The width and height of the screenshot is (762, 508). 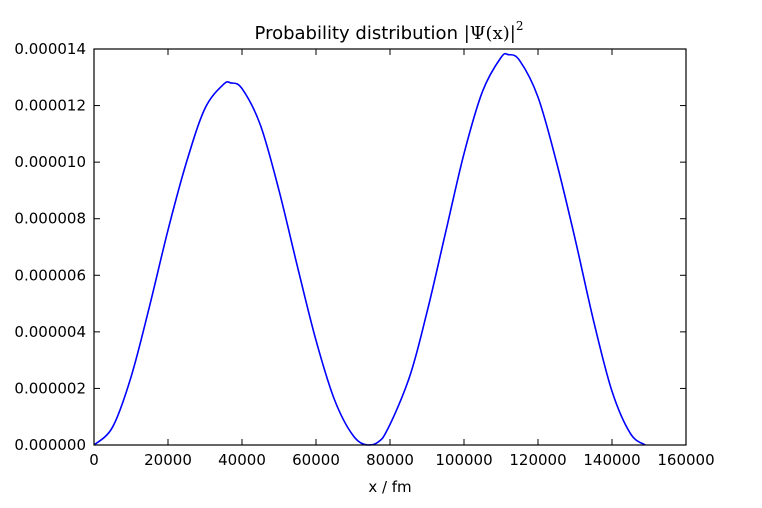 What do you see at coordinates (50, 388) in the screenshot?
I see `y-tick-label: 0.000002` at bounding box center [50, 388].